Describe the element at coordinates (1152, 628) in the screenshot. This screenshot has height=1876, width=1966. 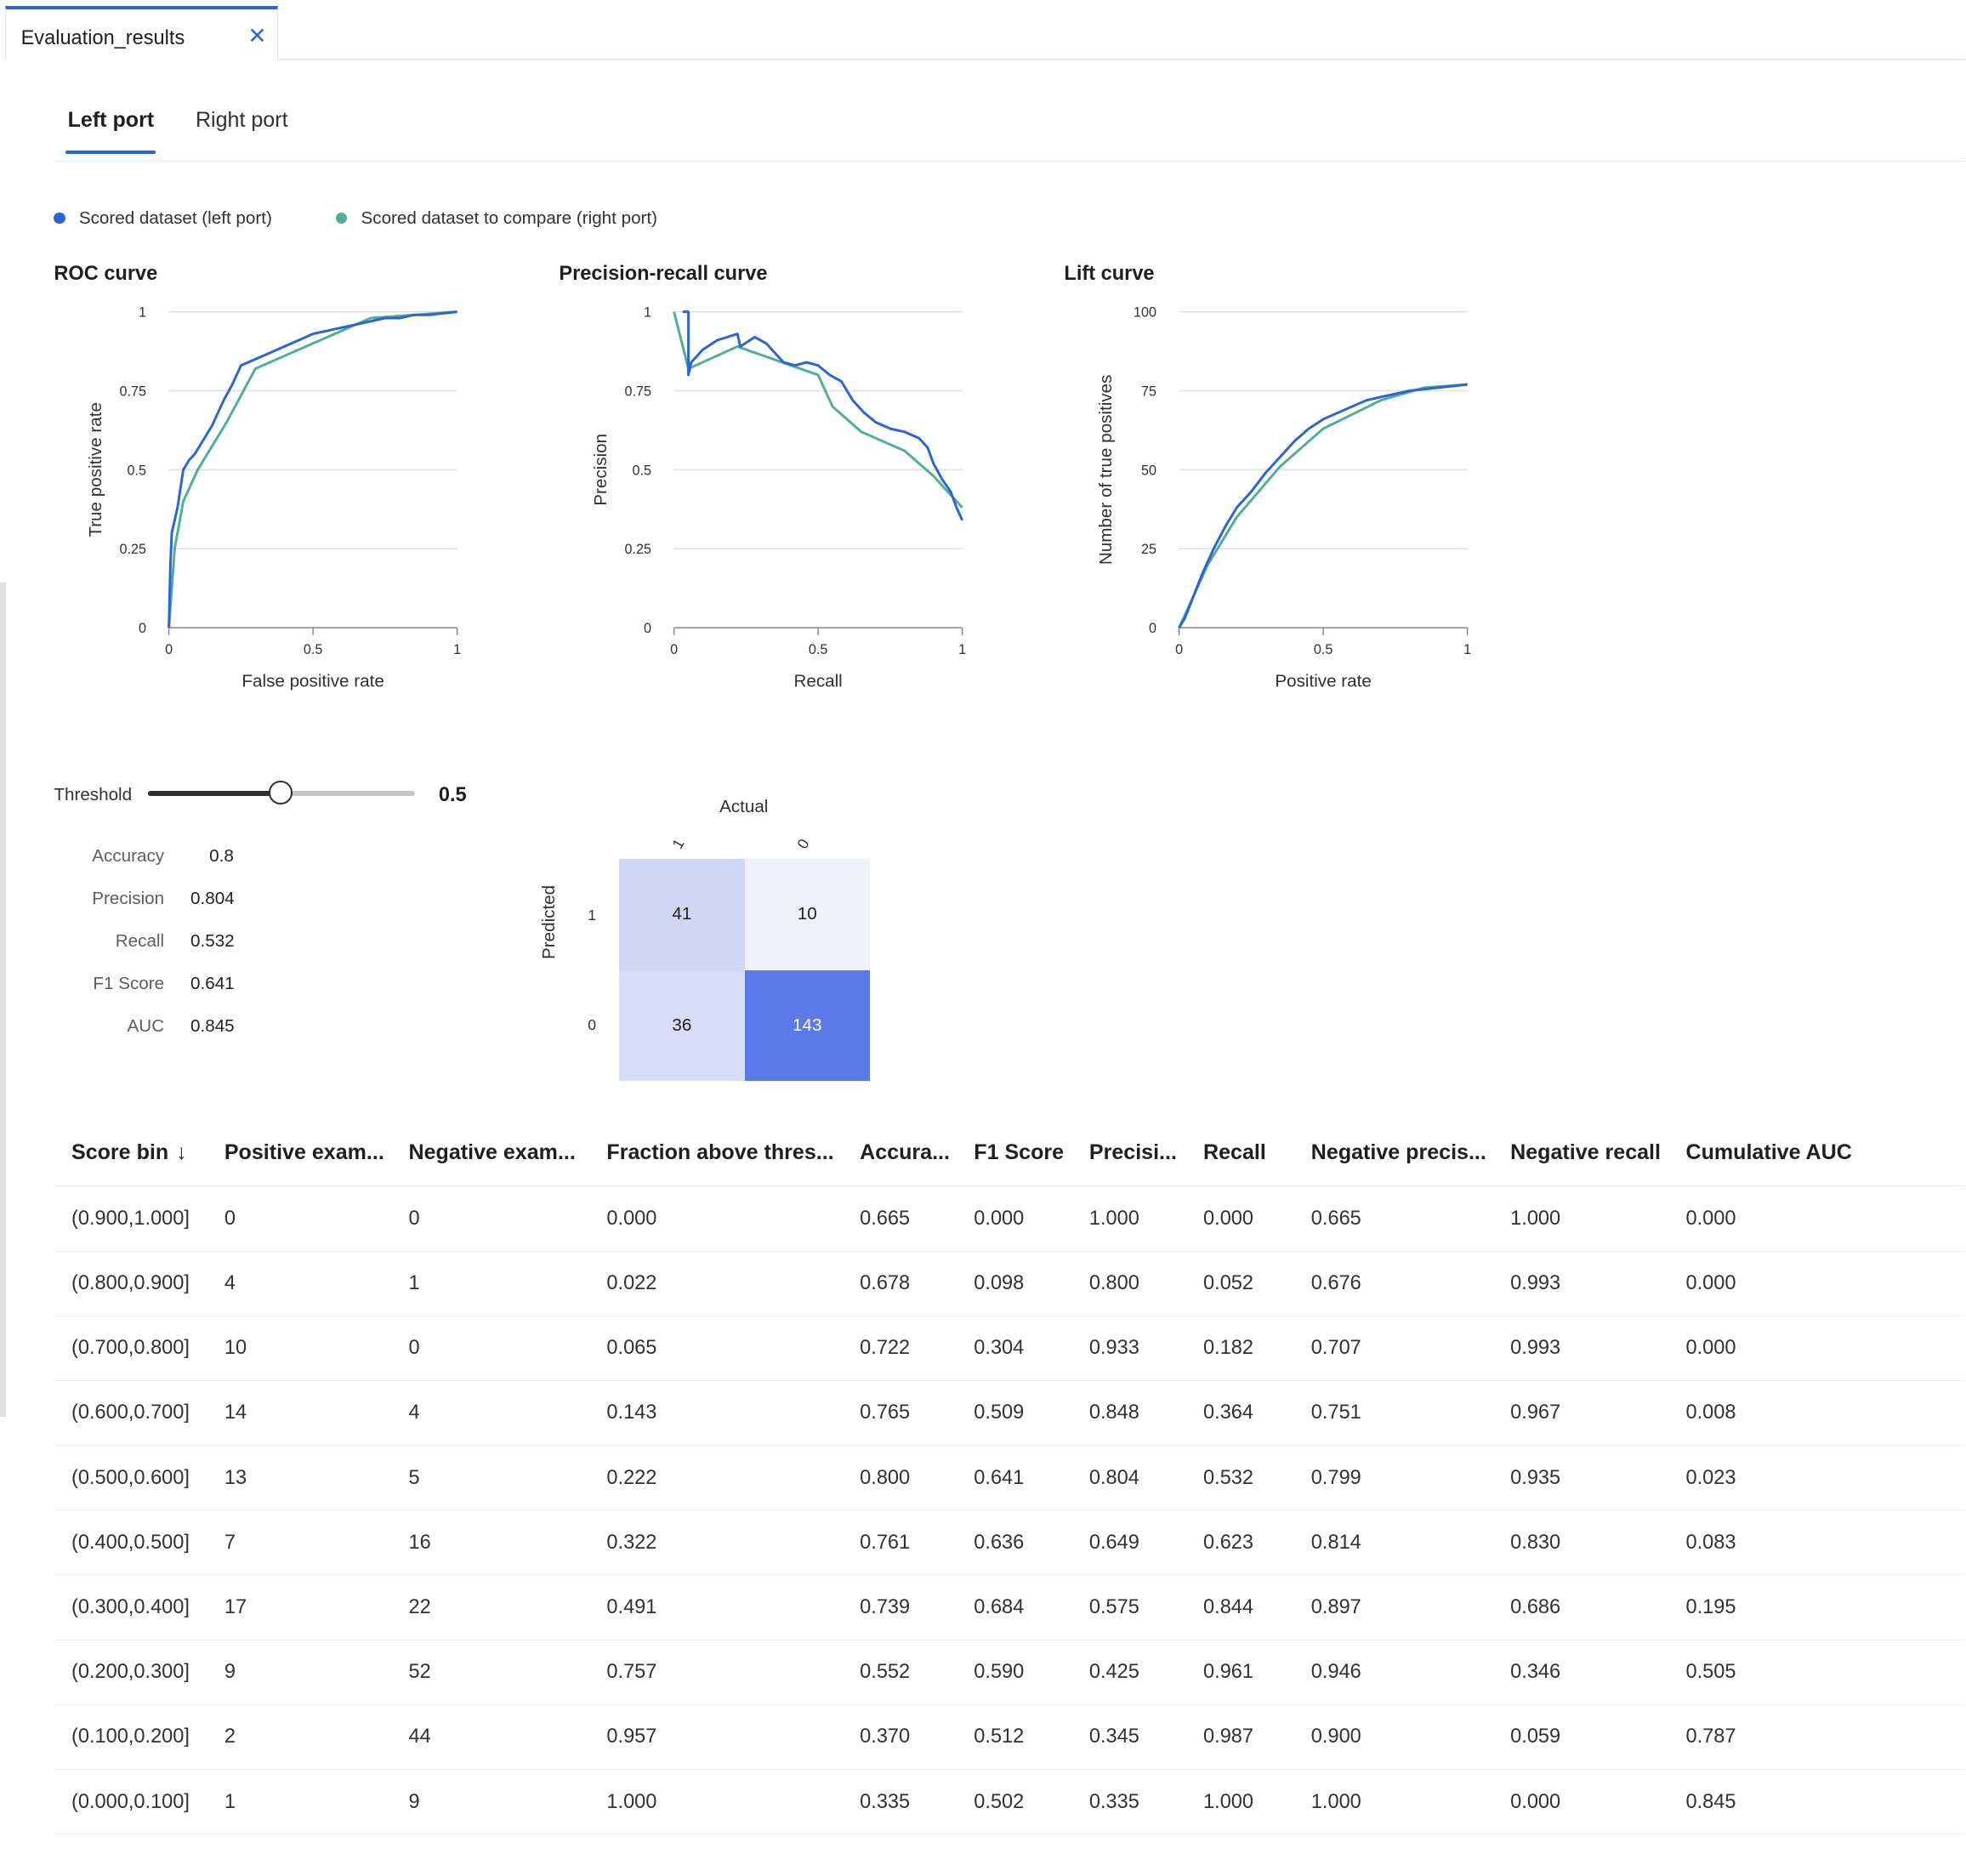
I see `y-tick-label: 0` at that location.